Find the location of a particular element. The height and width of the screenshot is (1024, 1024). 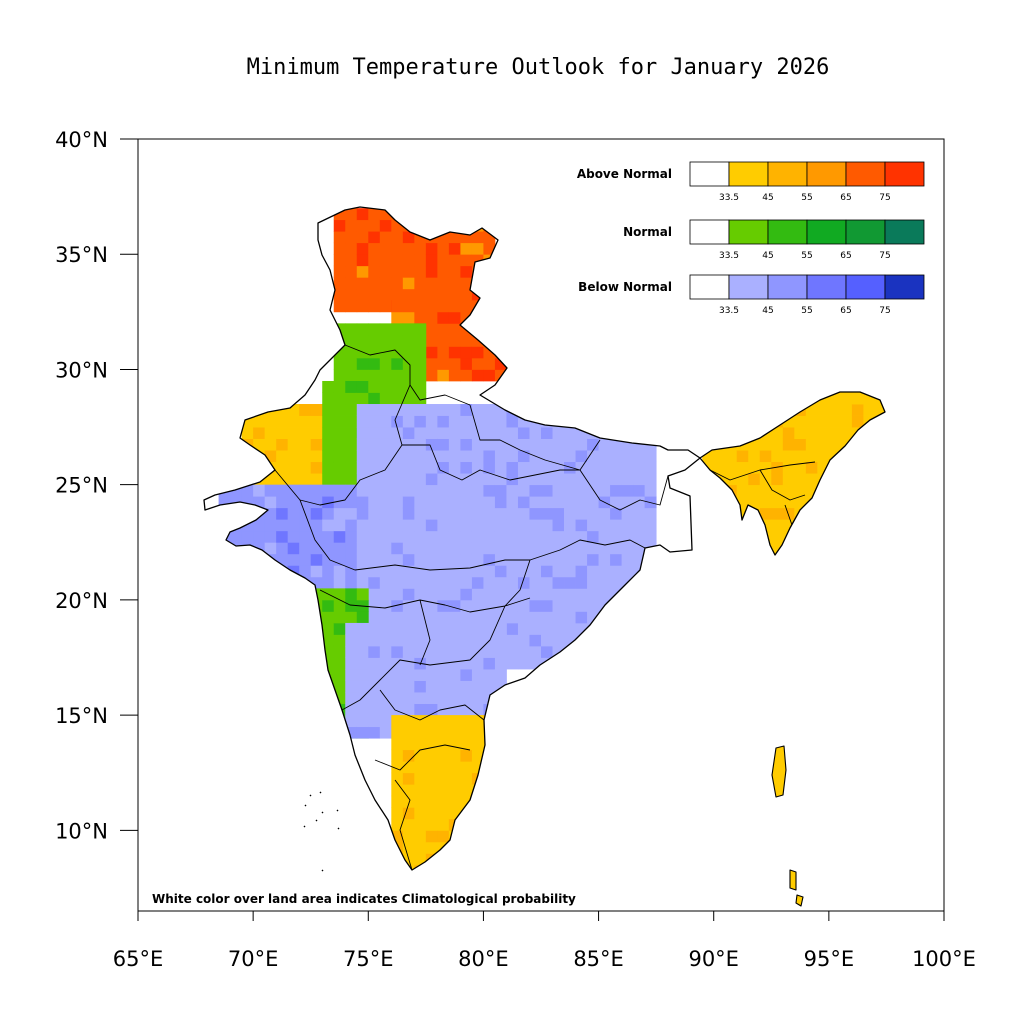

y-tick-label: 30°N is located at coordinates (81, 370).